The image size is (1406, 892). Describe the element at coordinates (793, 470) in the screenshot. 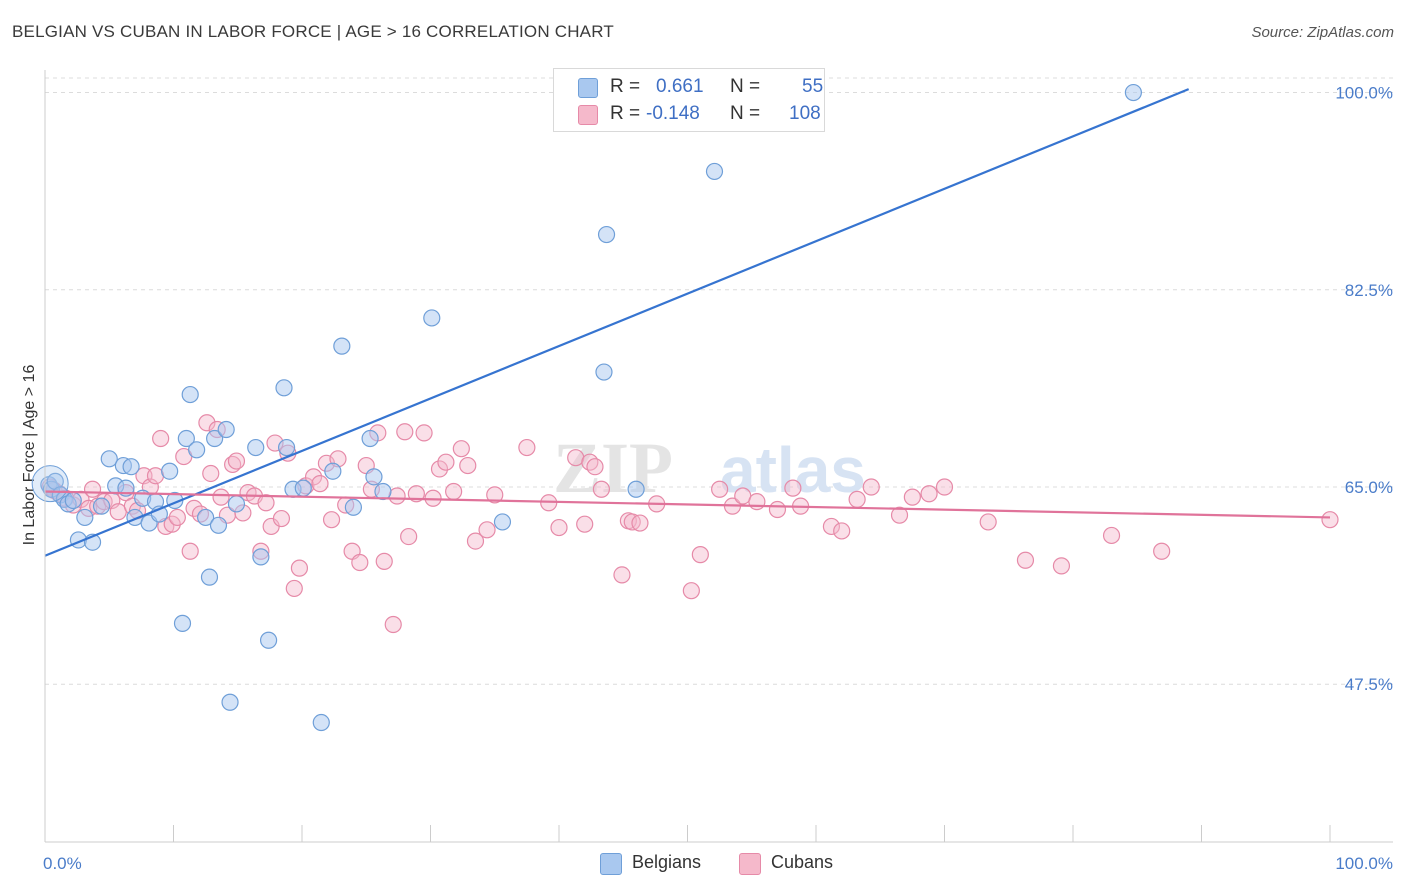

I see `watermark-text: atlas` at that location.